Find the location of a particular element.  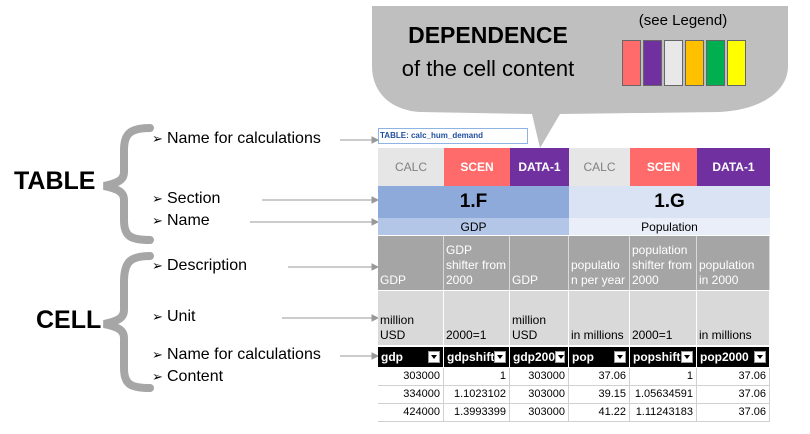

table-cell: 1.1023102 is located at coordinates (477, 395).